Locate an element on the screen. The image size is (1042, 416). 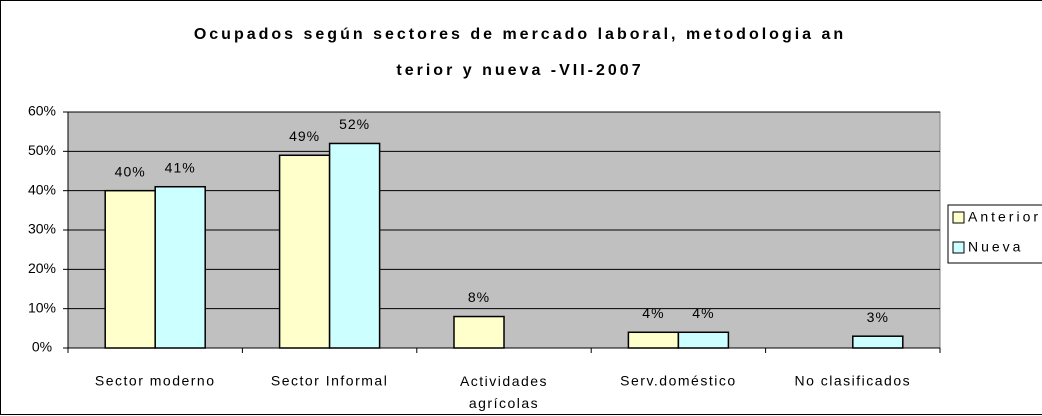
legend-label: Anterior is located at coordinates (1004, 217).